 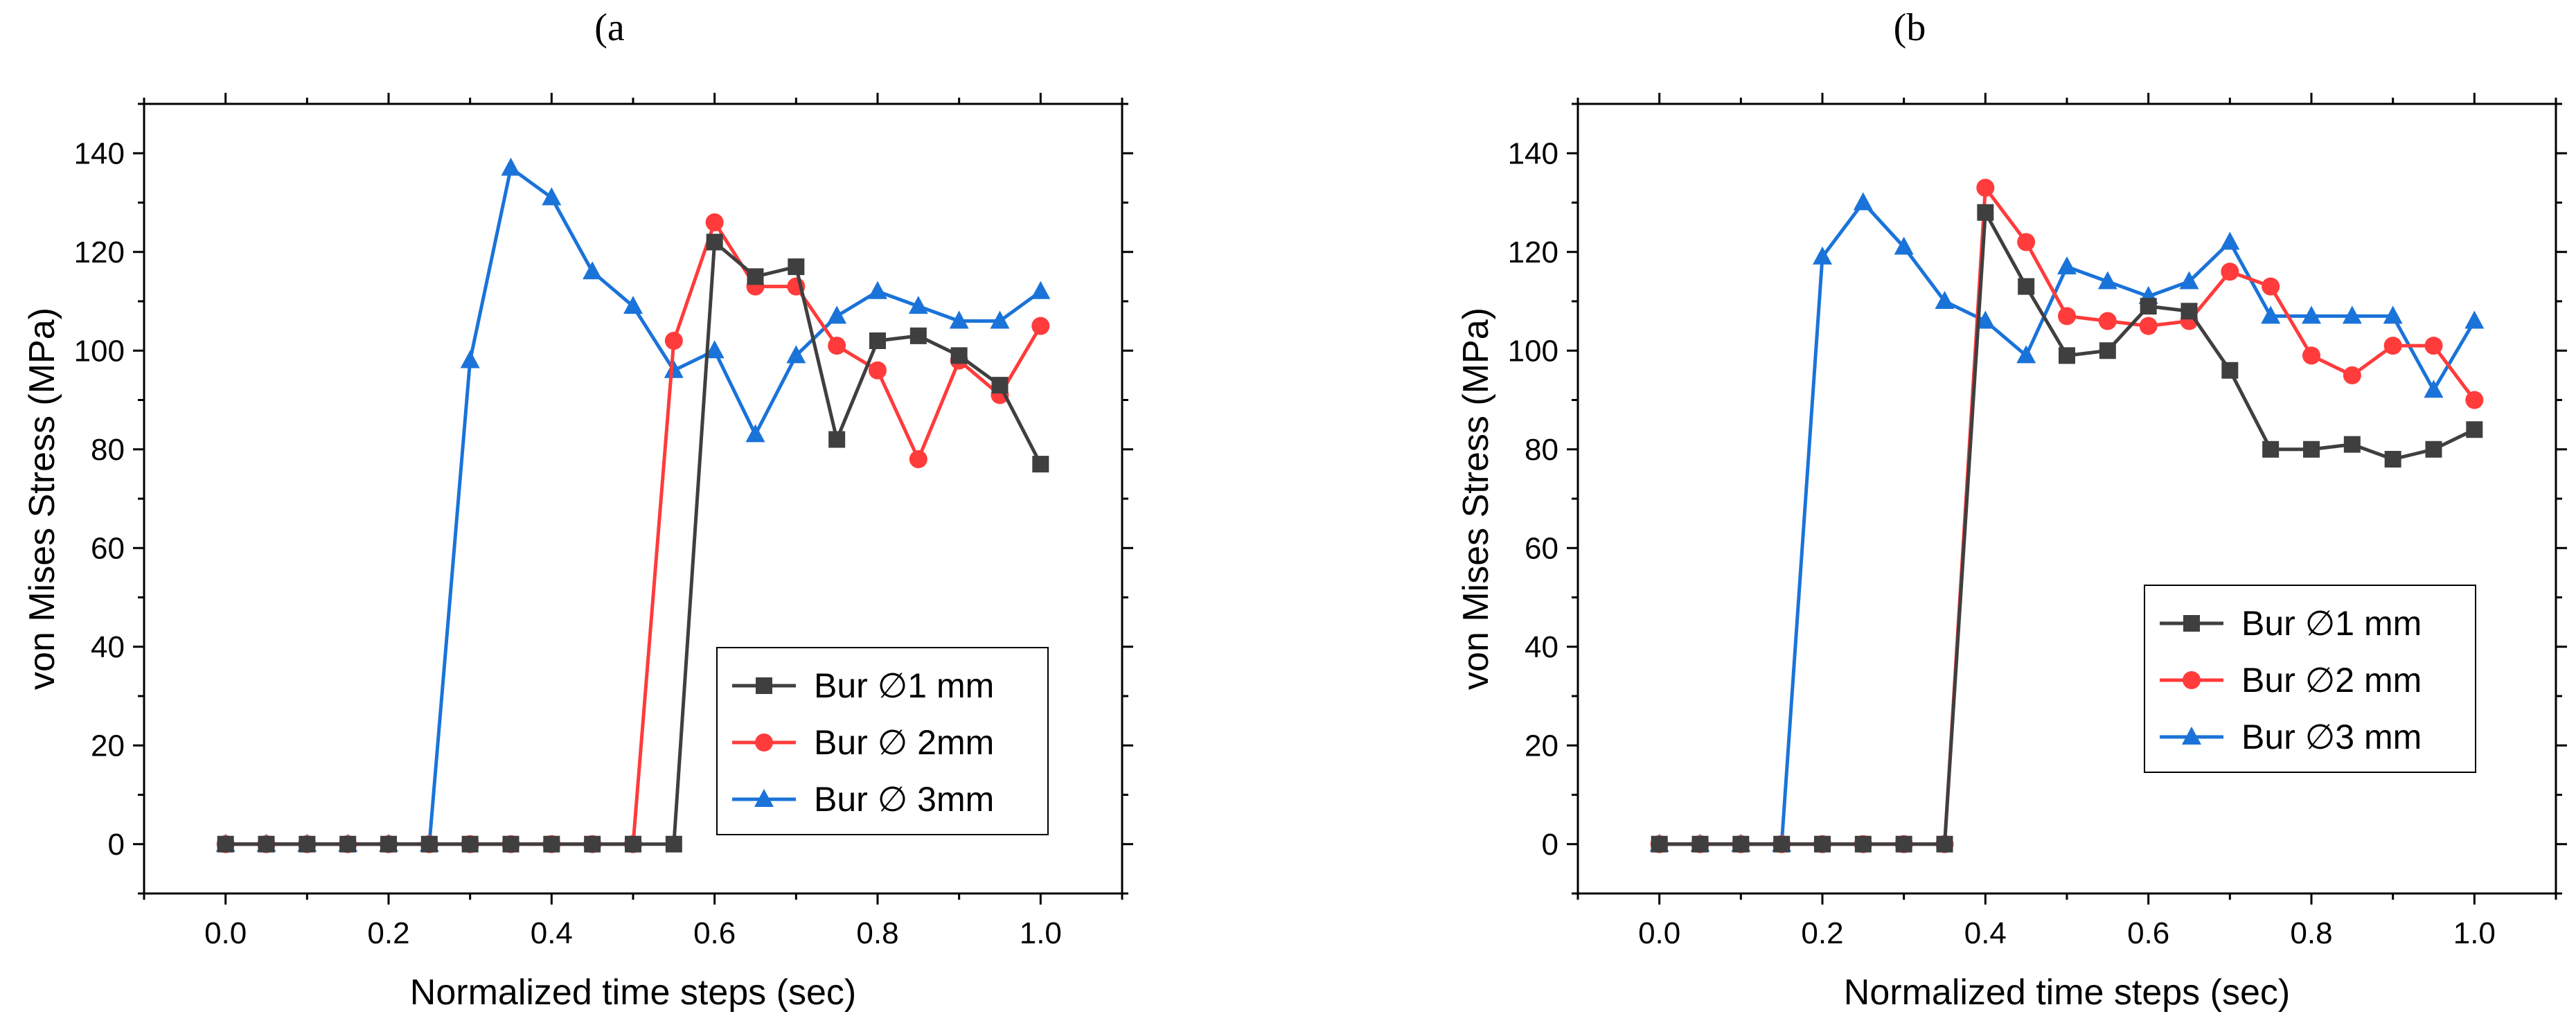 I want to click on chart-b-legend: Bur ∅1 mm Bur ∅2 mm Bur ∅3 mm, so click(x=2310, y=679).